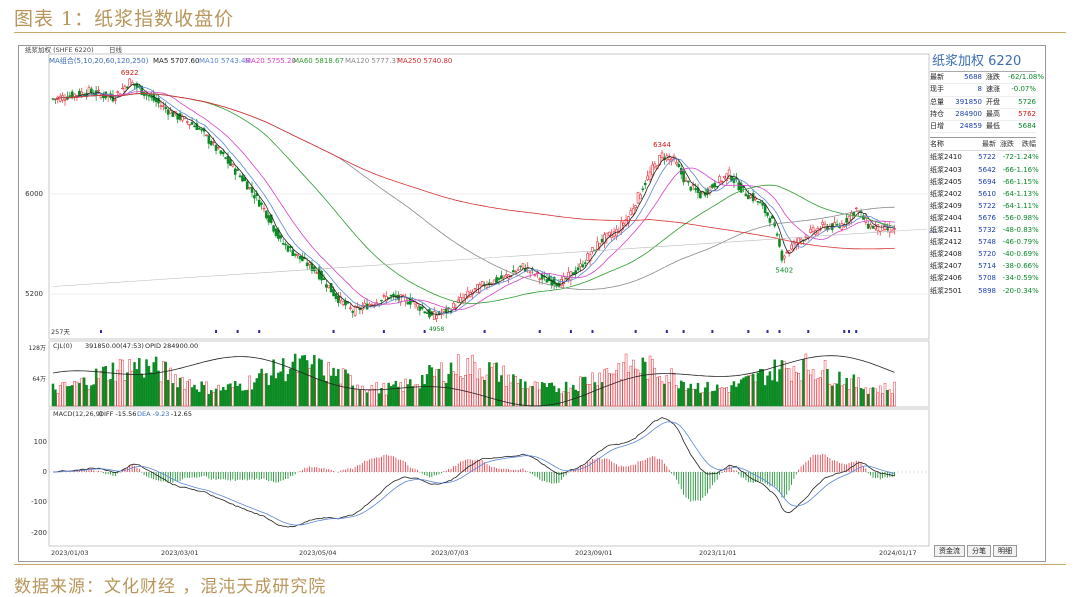 This screenshot has width=1080, height=597. I want to click on quote-value: 5726, so click(1027, 101).